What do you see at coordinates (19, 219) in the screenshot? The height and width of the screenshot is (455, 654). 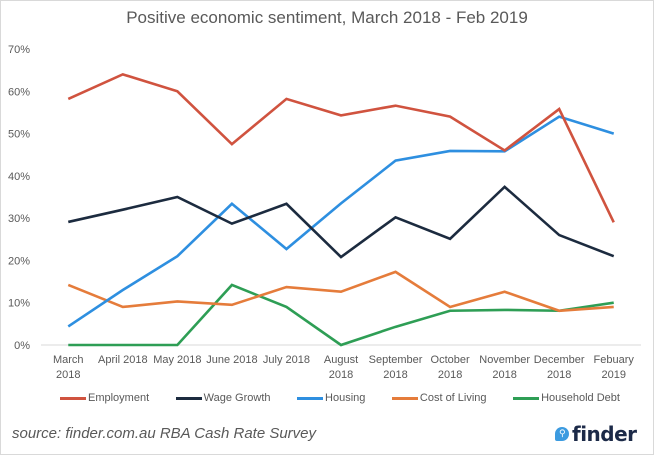 I see `y-tick-label: 30%` at bounding box center [19, 219].